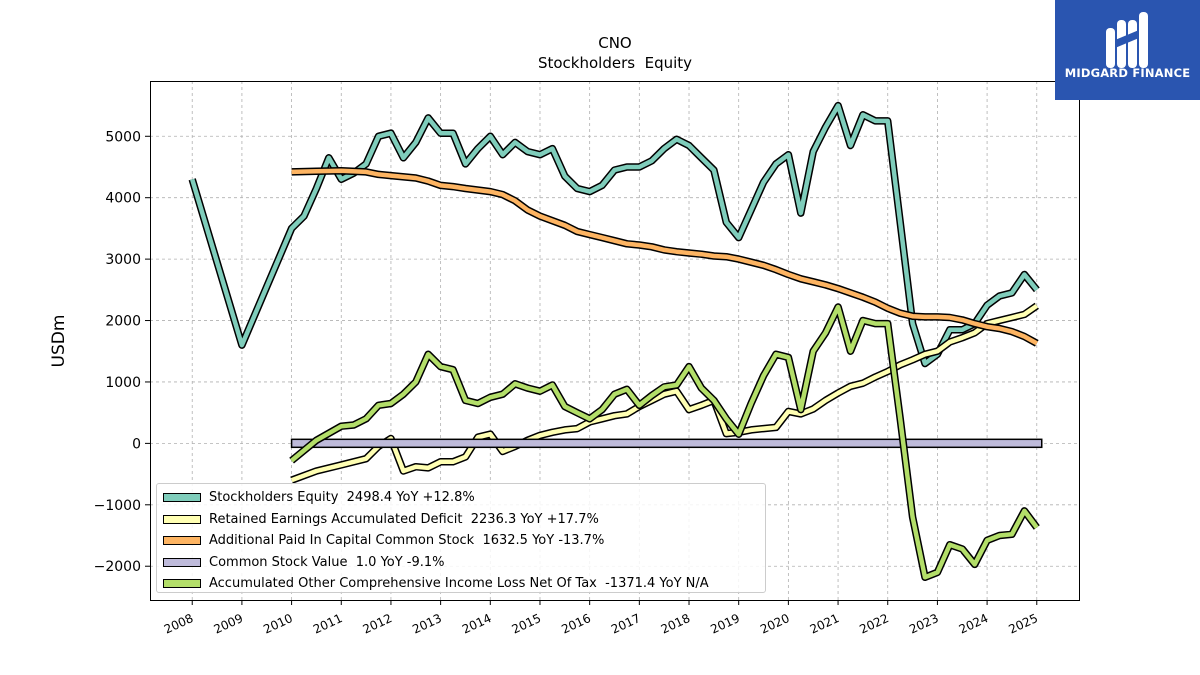 The image size is (1200, 675). I want to click on y-tick-label: 1000, so click(123, 383).